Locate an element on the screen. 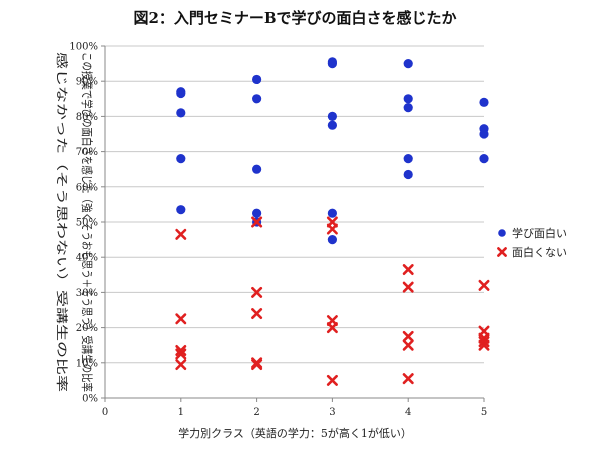 The width and height of the screenshot is (589, 453). x-tick-label: 3 is located at coordinates (332, 412).